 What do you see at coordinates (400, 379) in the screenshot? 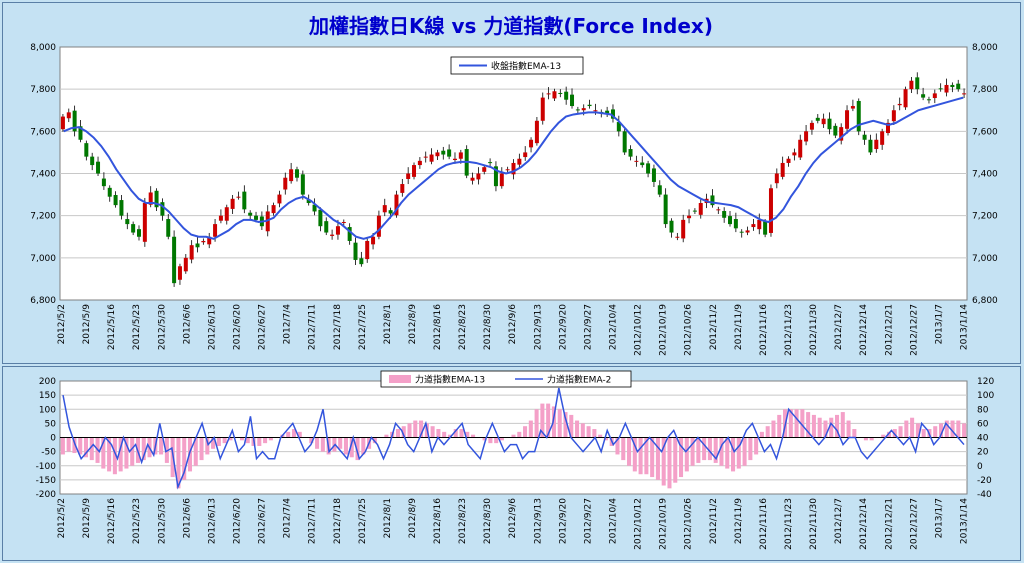
I see `legend-swatch-force13` at bounding box center [400, 379].